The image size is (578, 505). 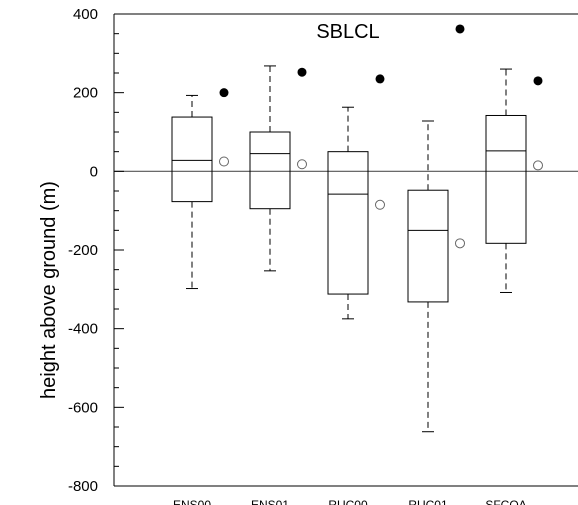 I want to click on y-axis: -800 -600 -400 -200 0 200 400, so click(x=96, y=250).